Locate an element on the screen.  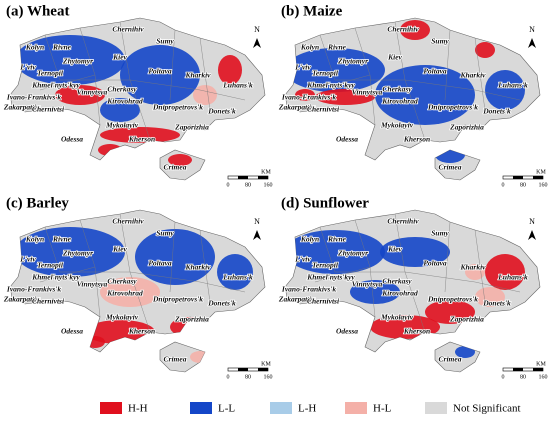
region-label: Zakarpattia is located at coordinates (297, 107).